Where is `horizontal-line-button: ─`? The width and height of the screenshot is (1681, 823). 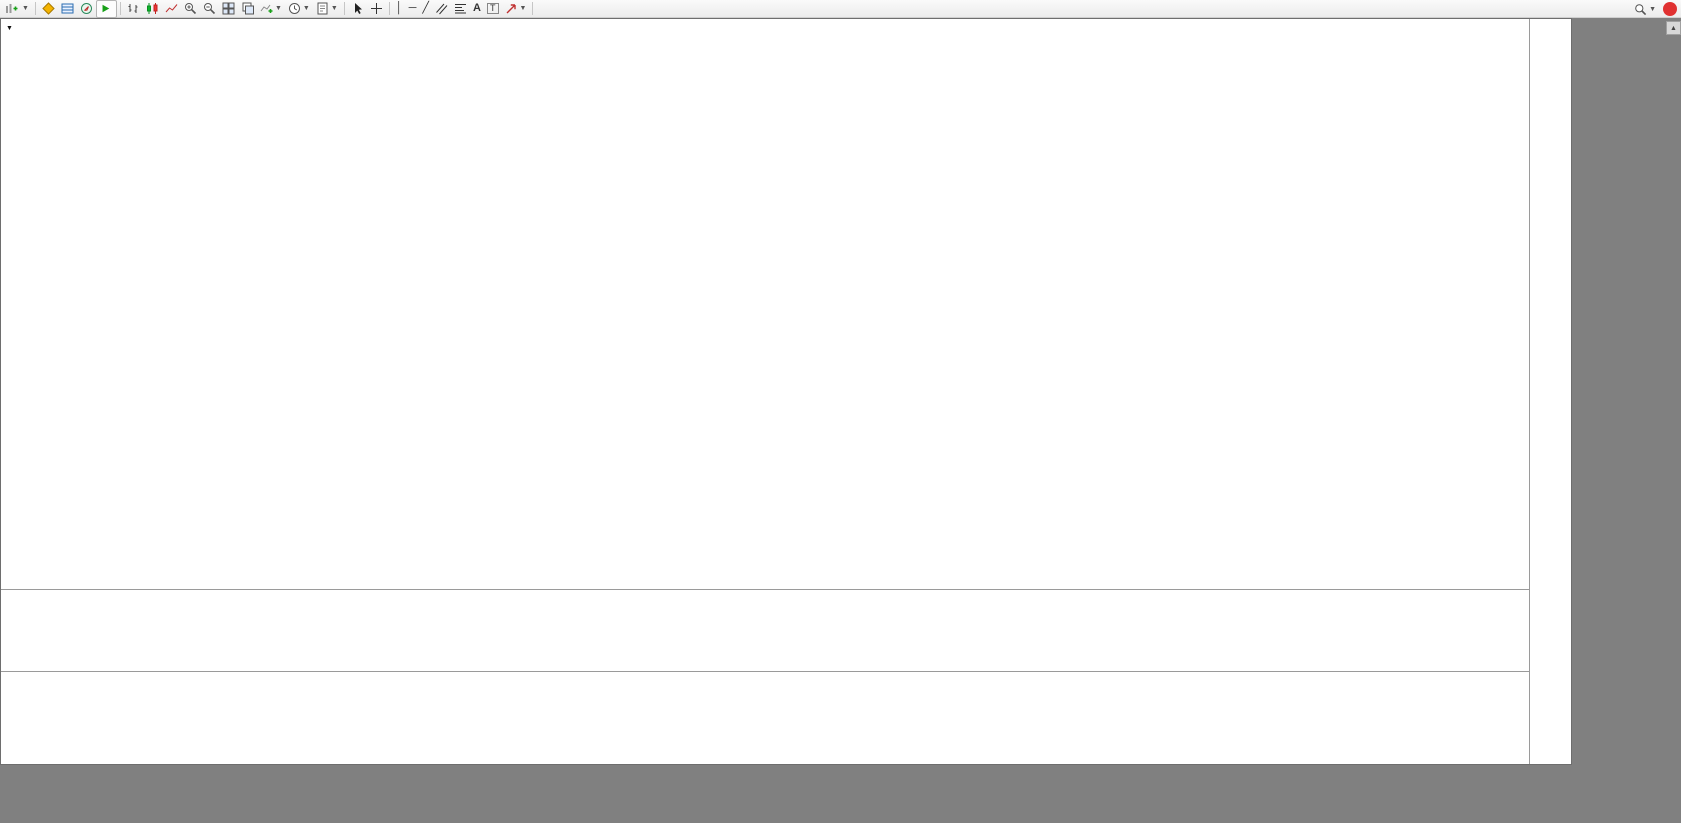 horizontal-line-button: ─ is located at coordinates (413, 9).